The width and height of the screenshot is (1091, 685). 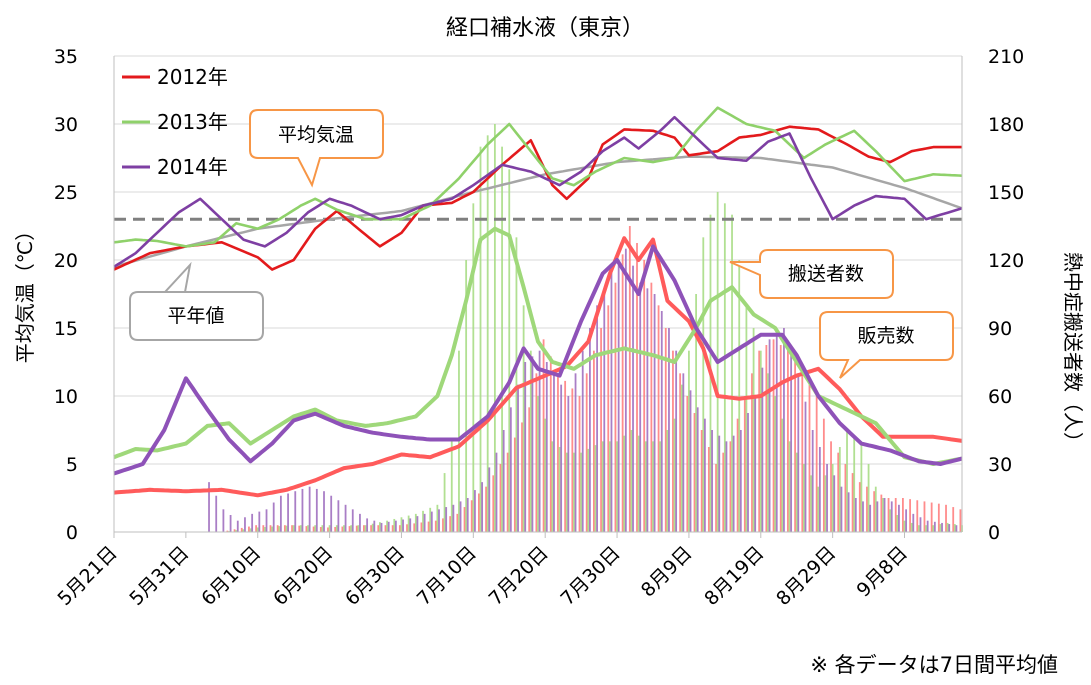 What do you see at coordinates (806, 576) in the screenshot?
I see `x-tick-label: 8月29日` at bounding box center [806, 576].